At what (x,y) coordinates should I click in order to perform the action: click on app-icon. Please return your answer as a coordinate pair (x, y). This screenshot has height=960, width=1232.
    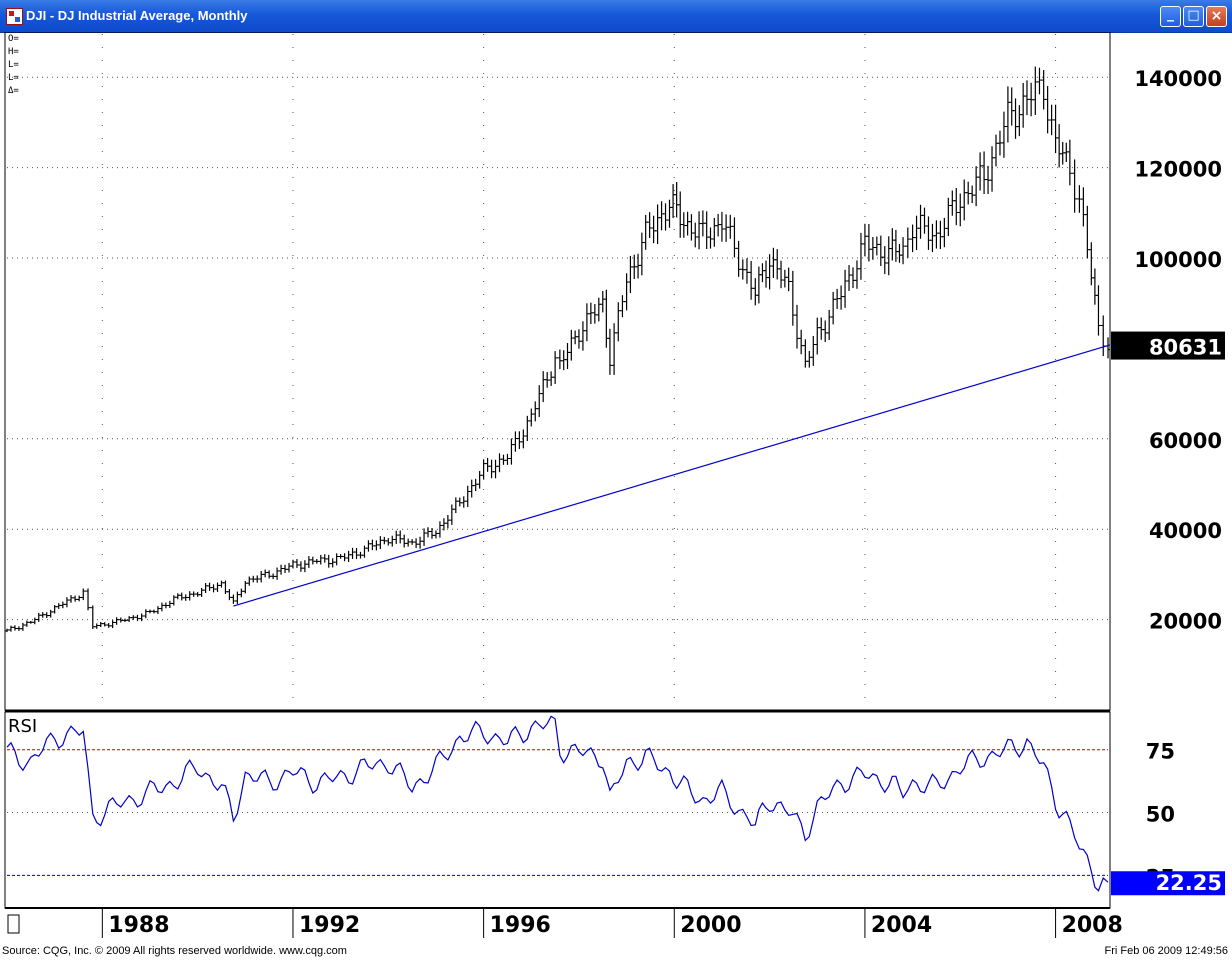
    Looking at the image, I should click on (14, 16).